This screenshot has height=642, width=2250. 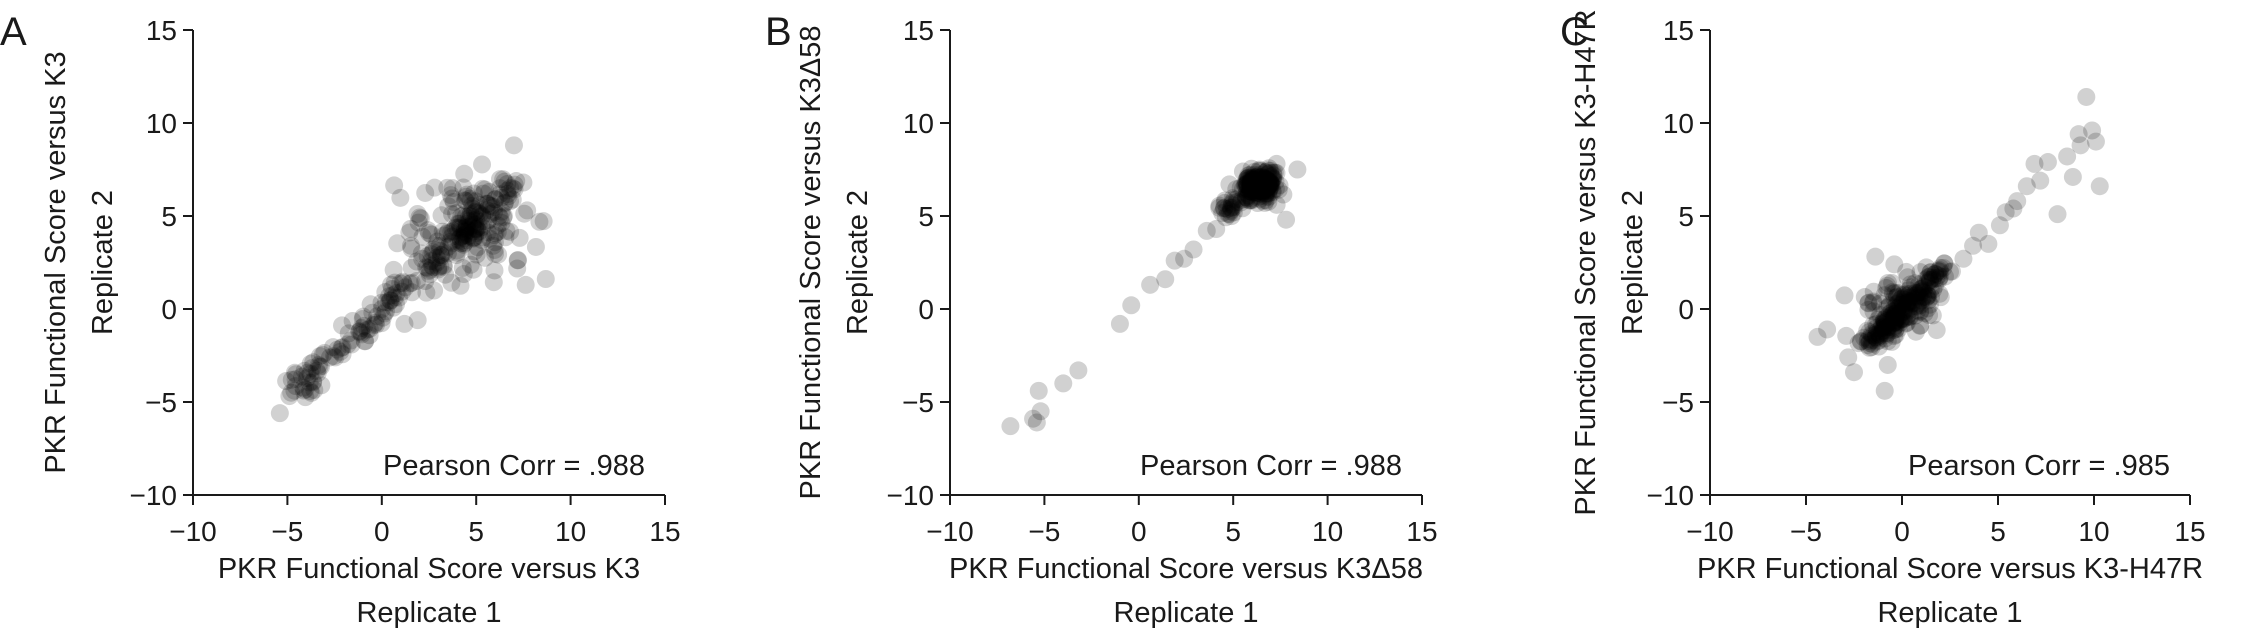 What do you see at coordinates (2039, 466) in the screenshot?
I see `pearson-annotation: Pearson Corr = .985` at bounding box center [2039, 466].